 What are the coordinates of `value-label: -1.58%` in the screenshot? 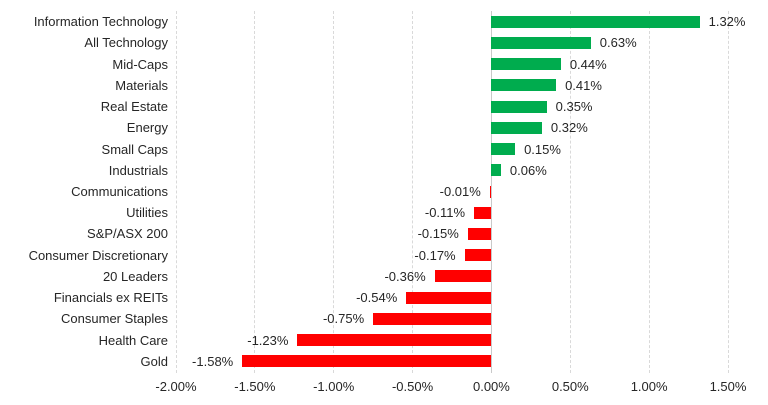 It's located at (213, 361).